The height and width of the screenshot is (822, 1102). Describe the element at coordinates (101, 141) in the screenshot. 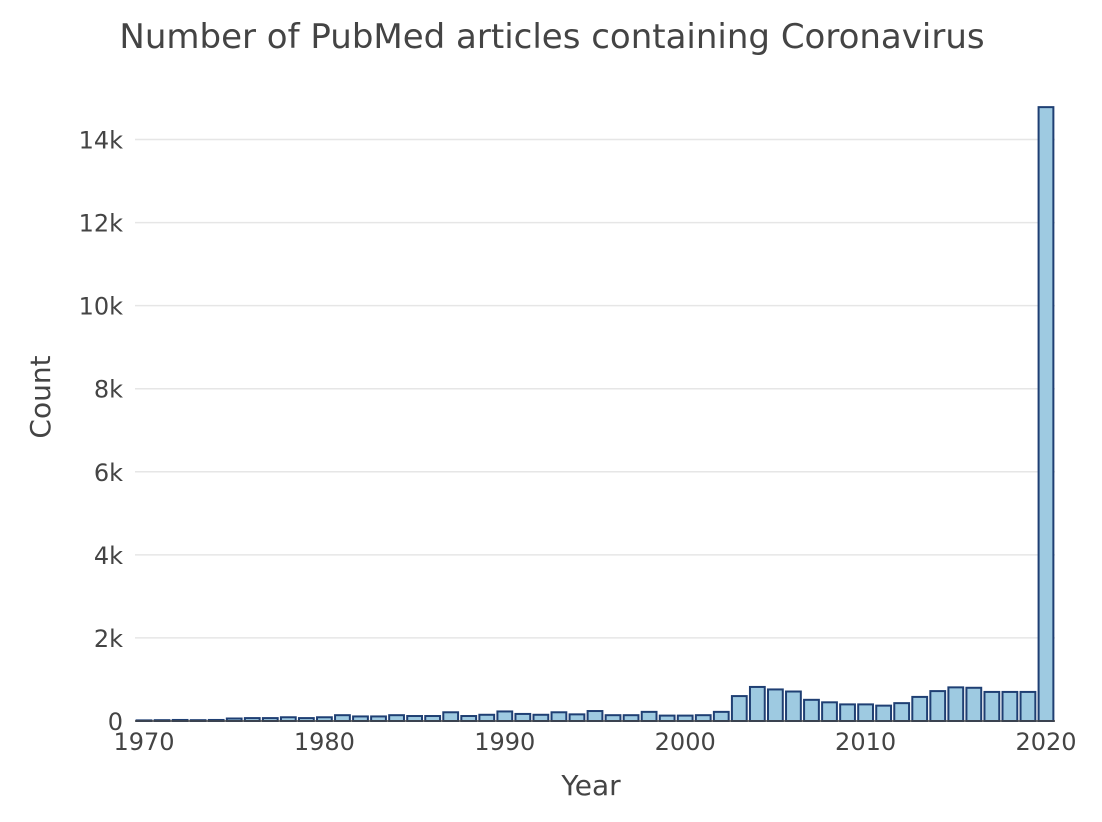

I see `y-tick-label: 14k` at that location.